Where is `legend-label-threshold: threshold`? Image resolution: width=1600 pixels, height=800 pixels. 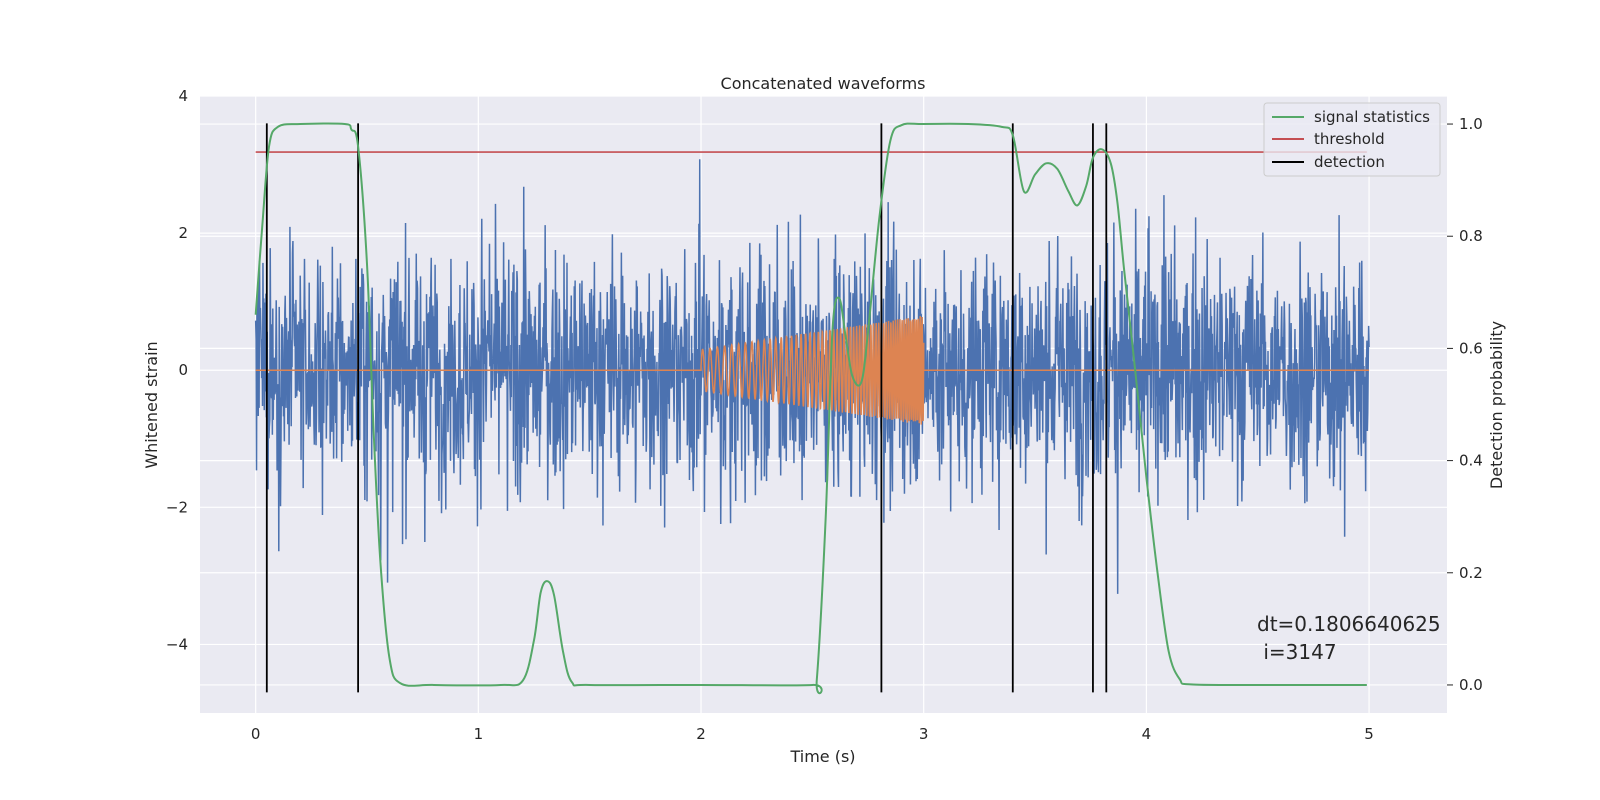
legend-label-threshold: threshold is located at coordinates (1349, 139).